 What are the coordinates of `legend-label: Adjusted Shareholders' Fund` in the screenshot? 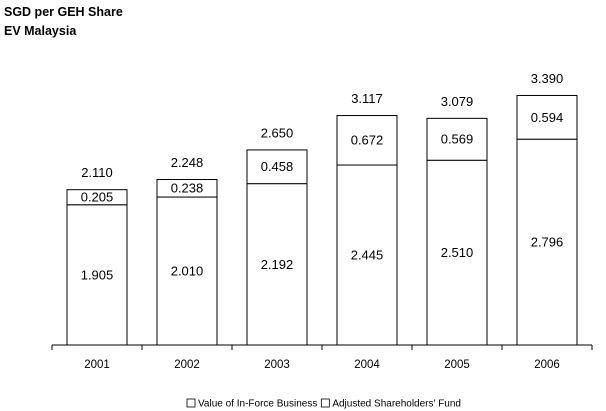 It's located at (396, 404).